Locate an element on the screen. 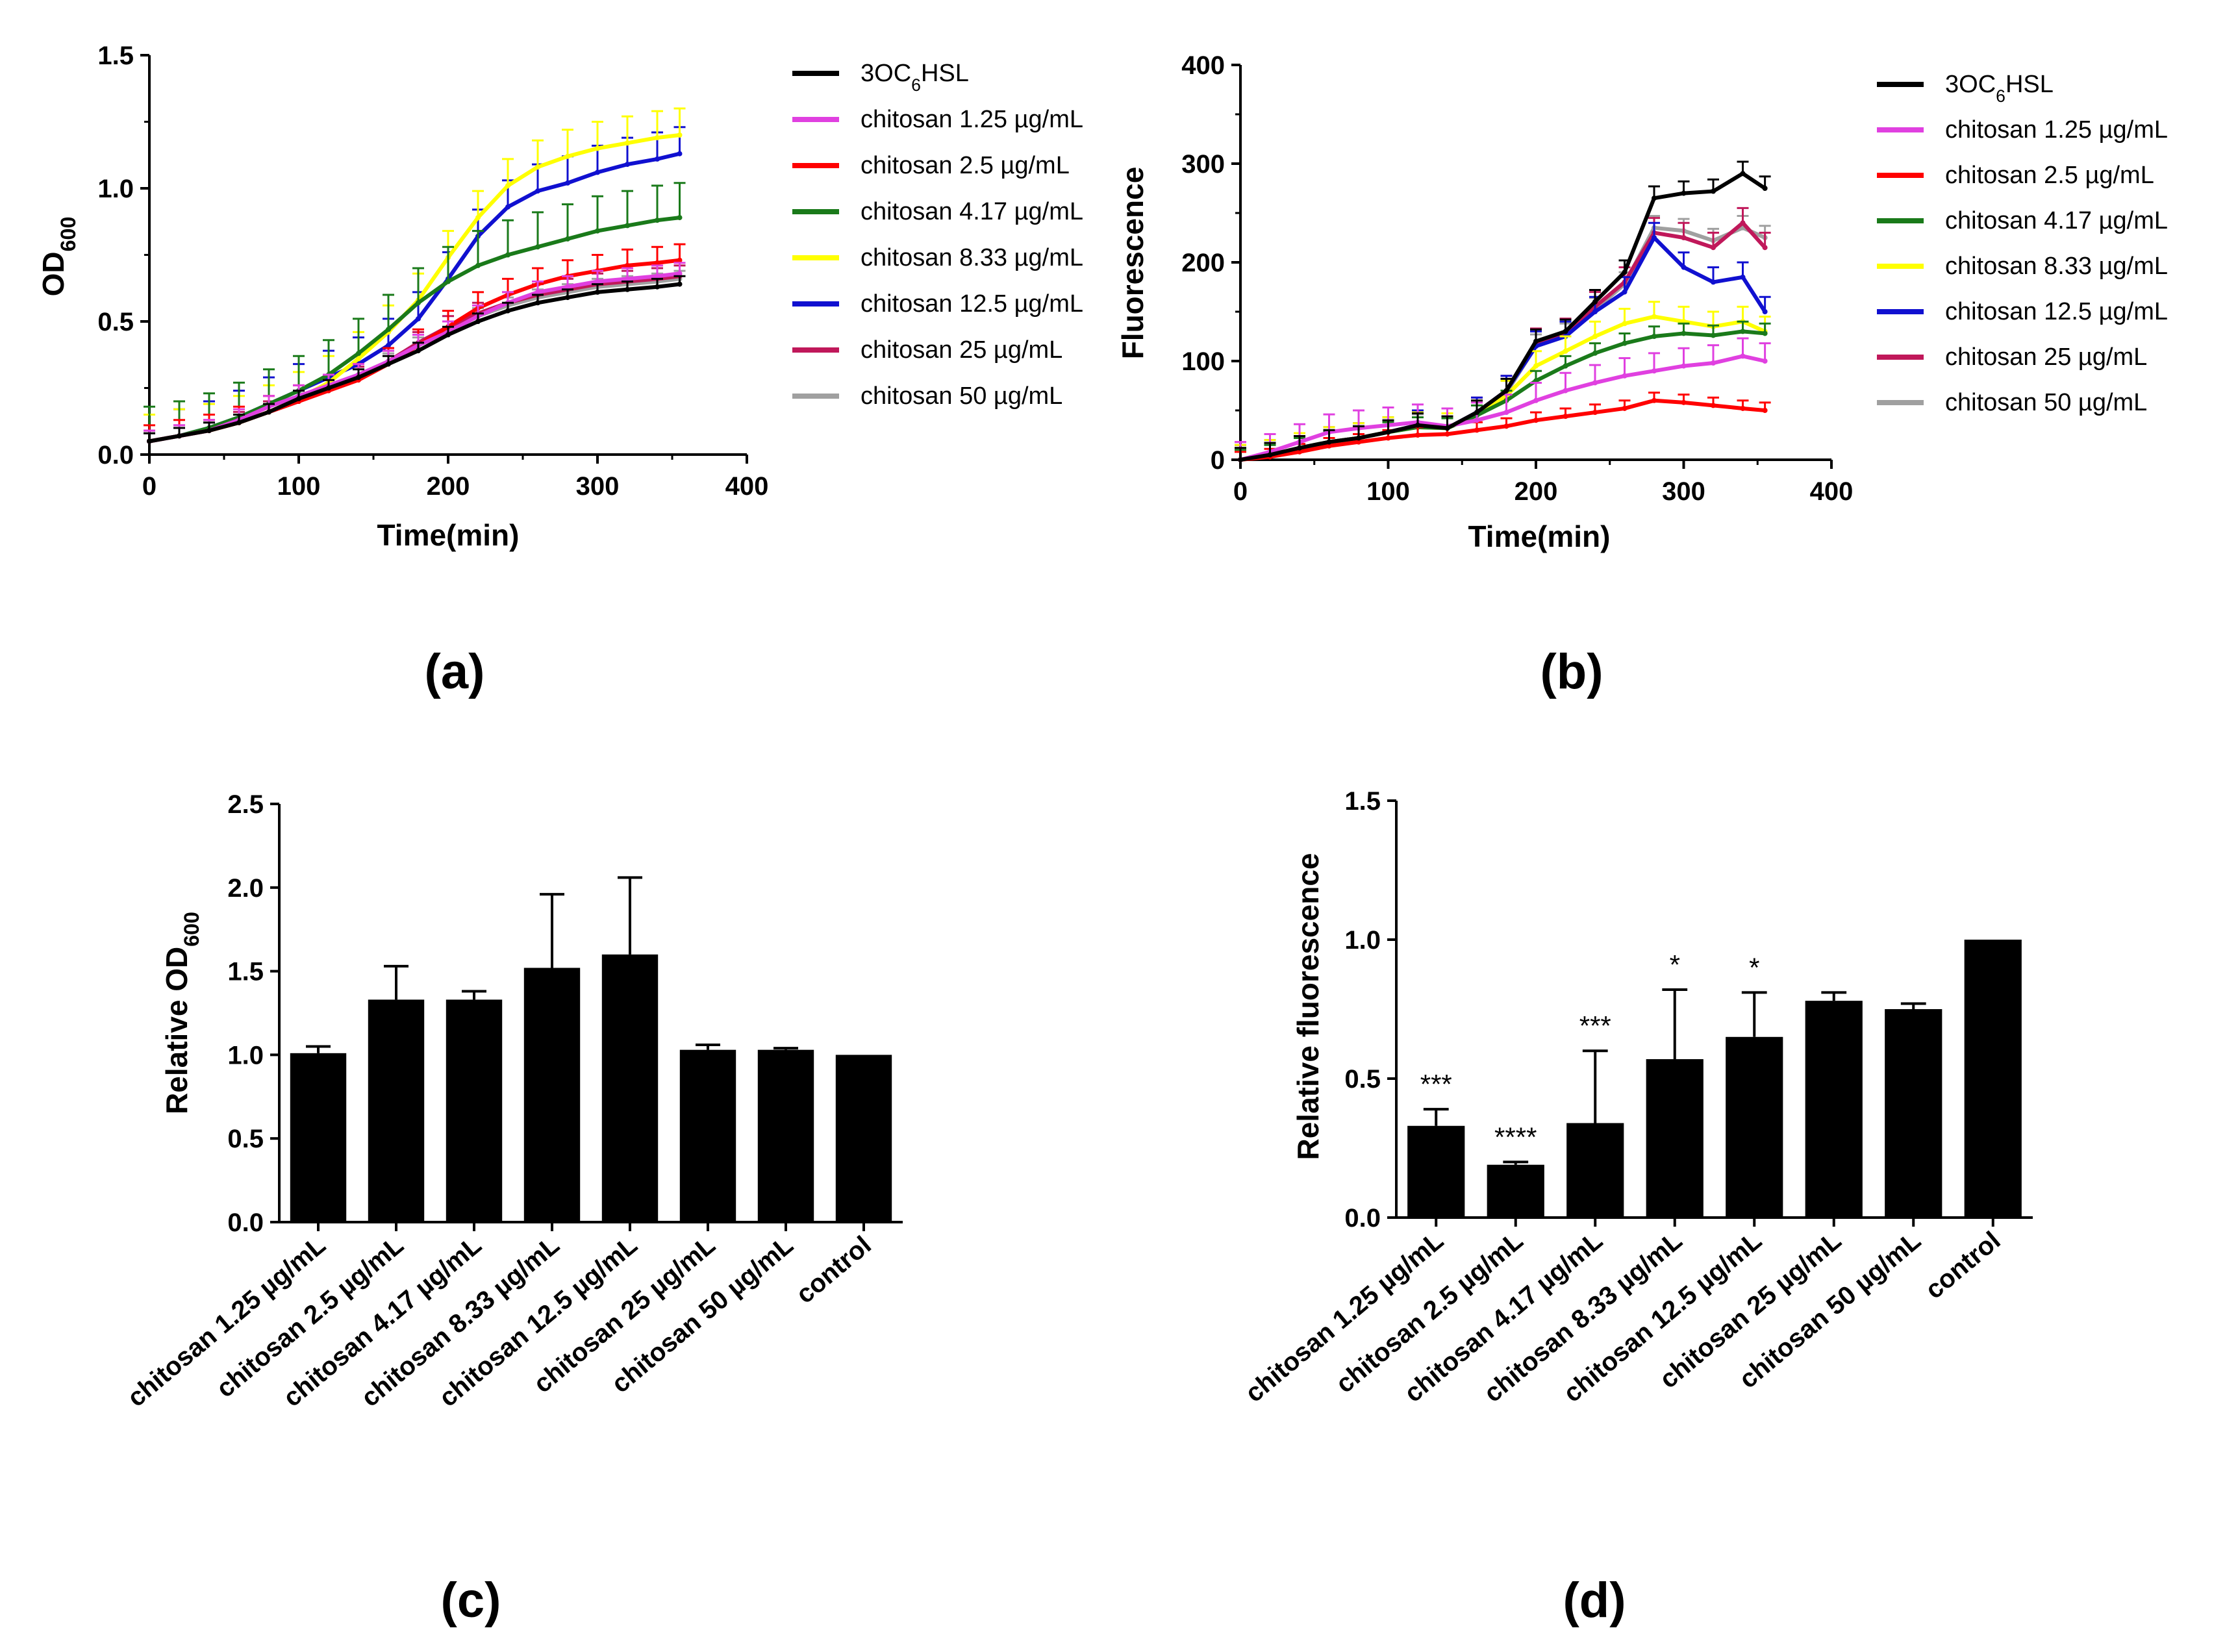 This screenshot has height=1652, width=2225. legend-entry: chitosan 4.17 µg/mL is located at coordinates (2022, 220).